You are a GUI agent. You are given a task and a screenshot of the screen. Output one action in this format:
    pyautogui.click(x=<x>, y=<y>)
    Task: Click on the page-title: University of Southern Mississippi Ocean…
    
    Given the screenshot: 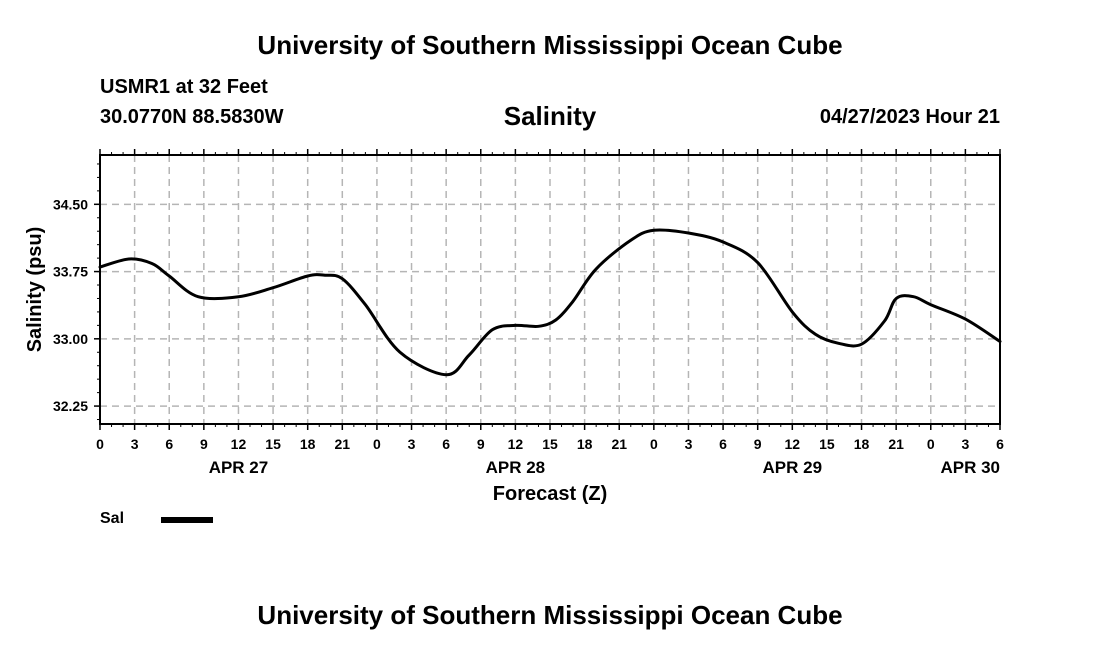 What is the action you would take?
    pyautogui.click(x=550, y=45)
    